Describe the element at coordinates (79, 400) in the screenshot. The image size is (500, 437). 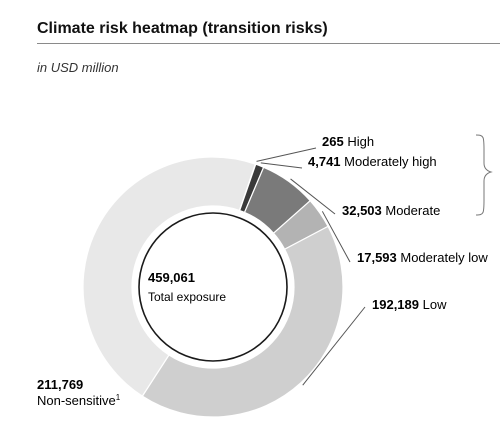
I see `label-name-non-sensitive: Non-sensitive1` at that location.